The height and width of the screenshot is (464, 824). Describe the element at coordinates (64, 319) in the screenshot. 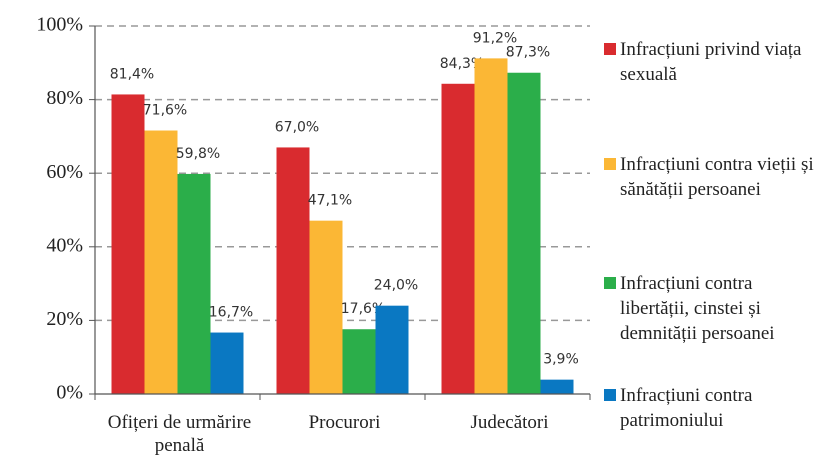

I see `y-tick-label: 20%` at that location.